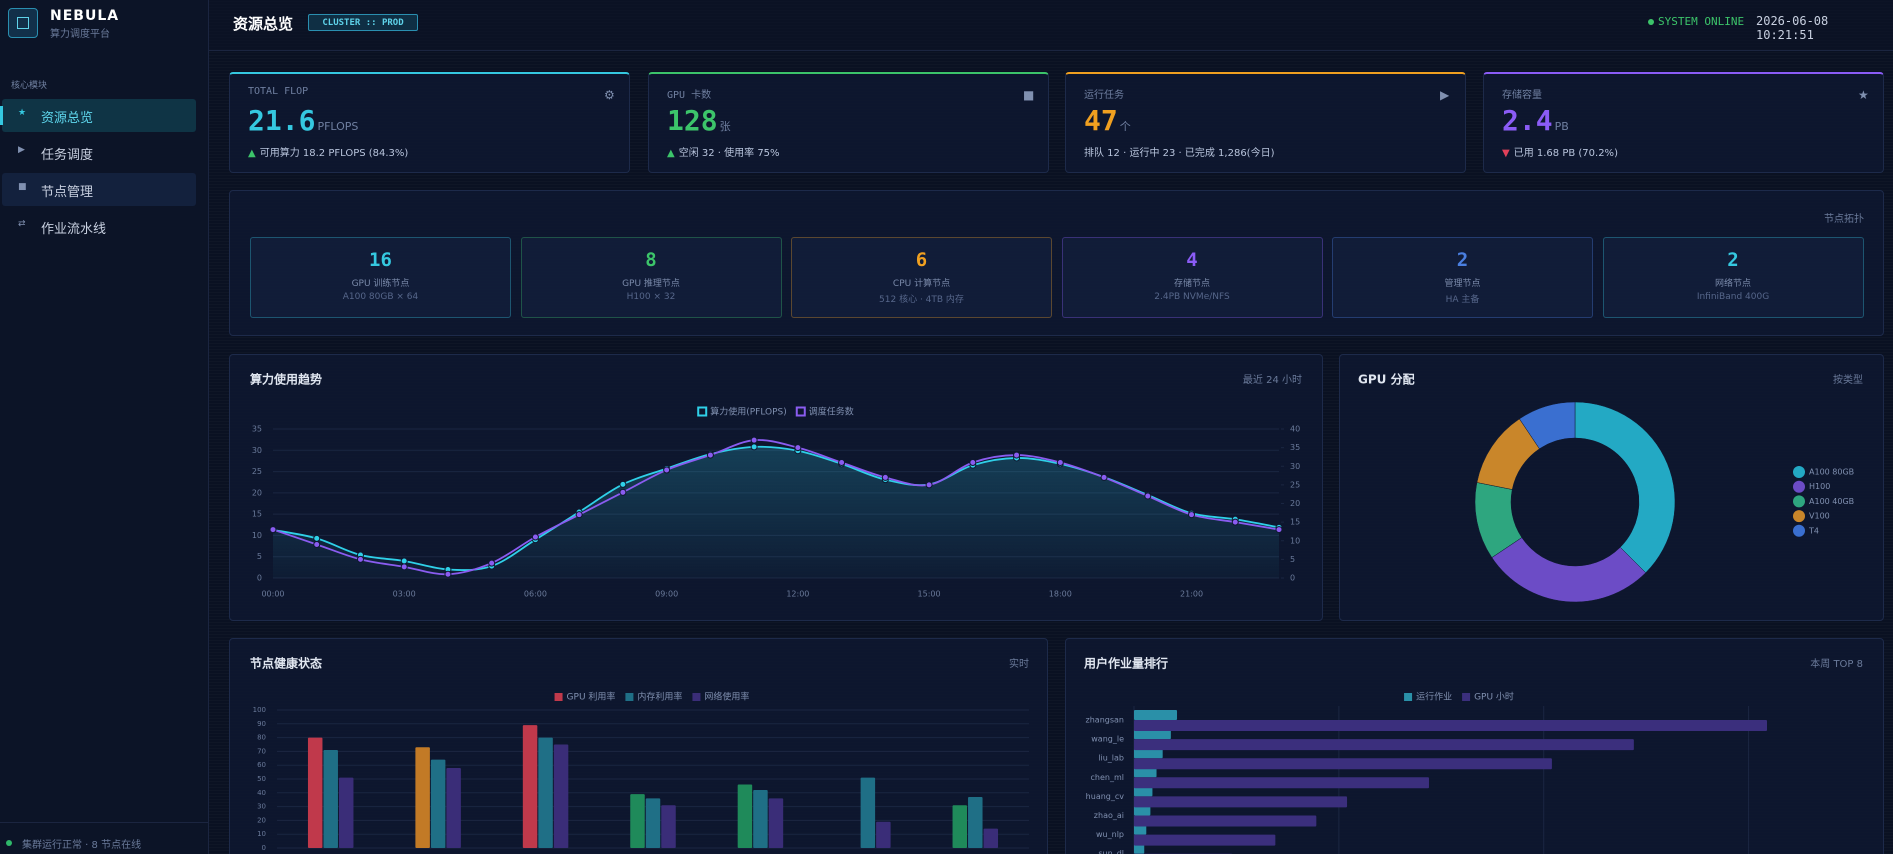 The height and width of the screenshot is (854, 1893). Describe the element at coordinates (1192, 260) in the screenshot. I see `node-count: 4` at that location.